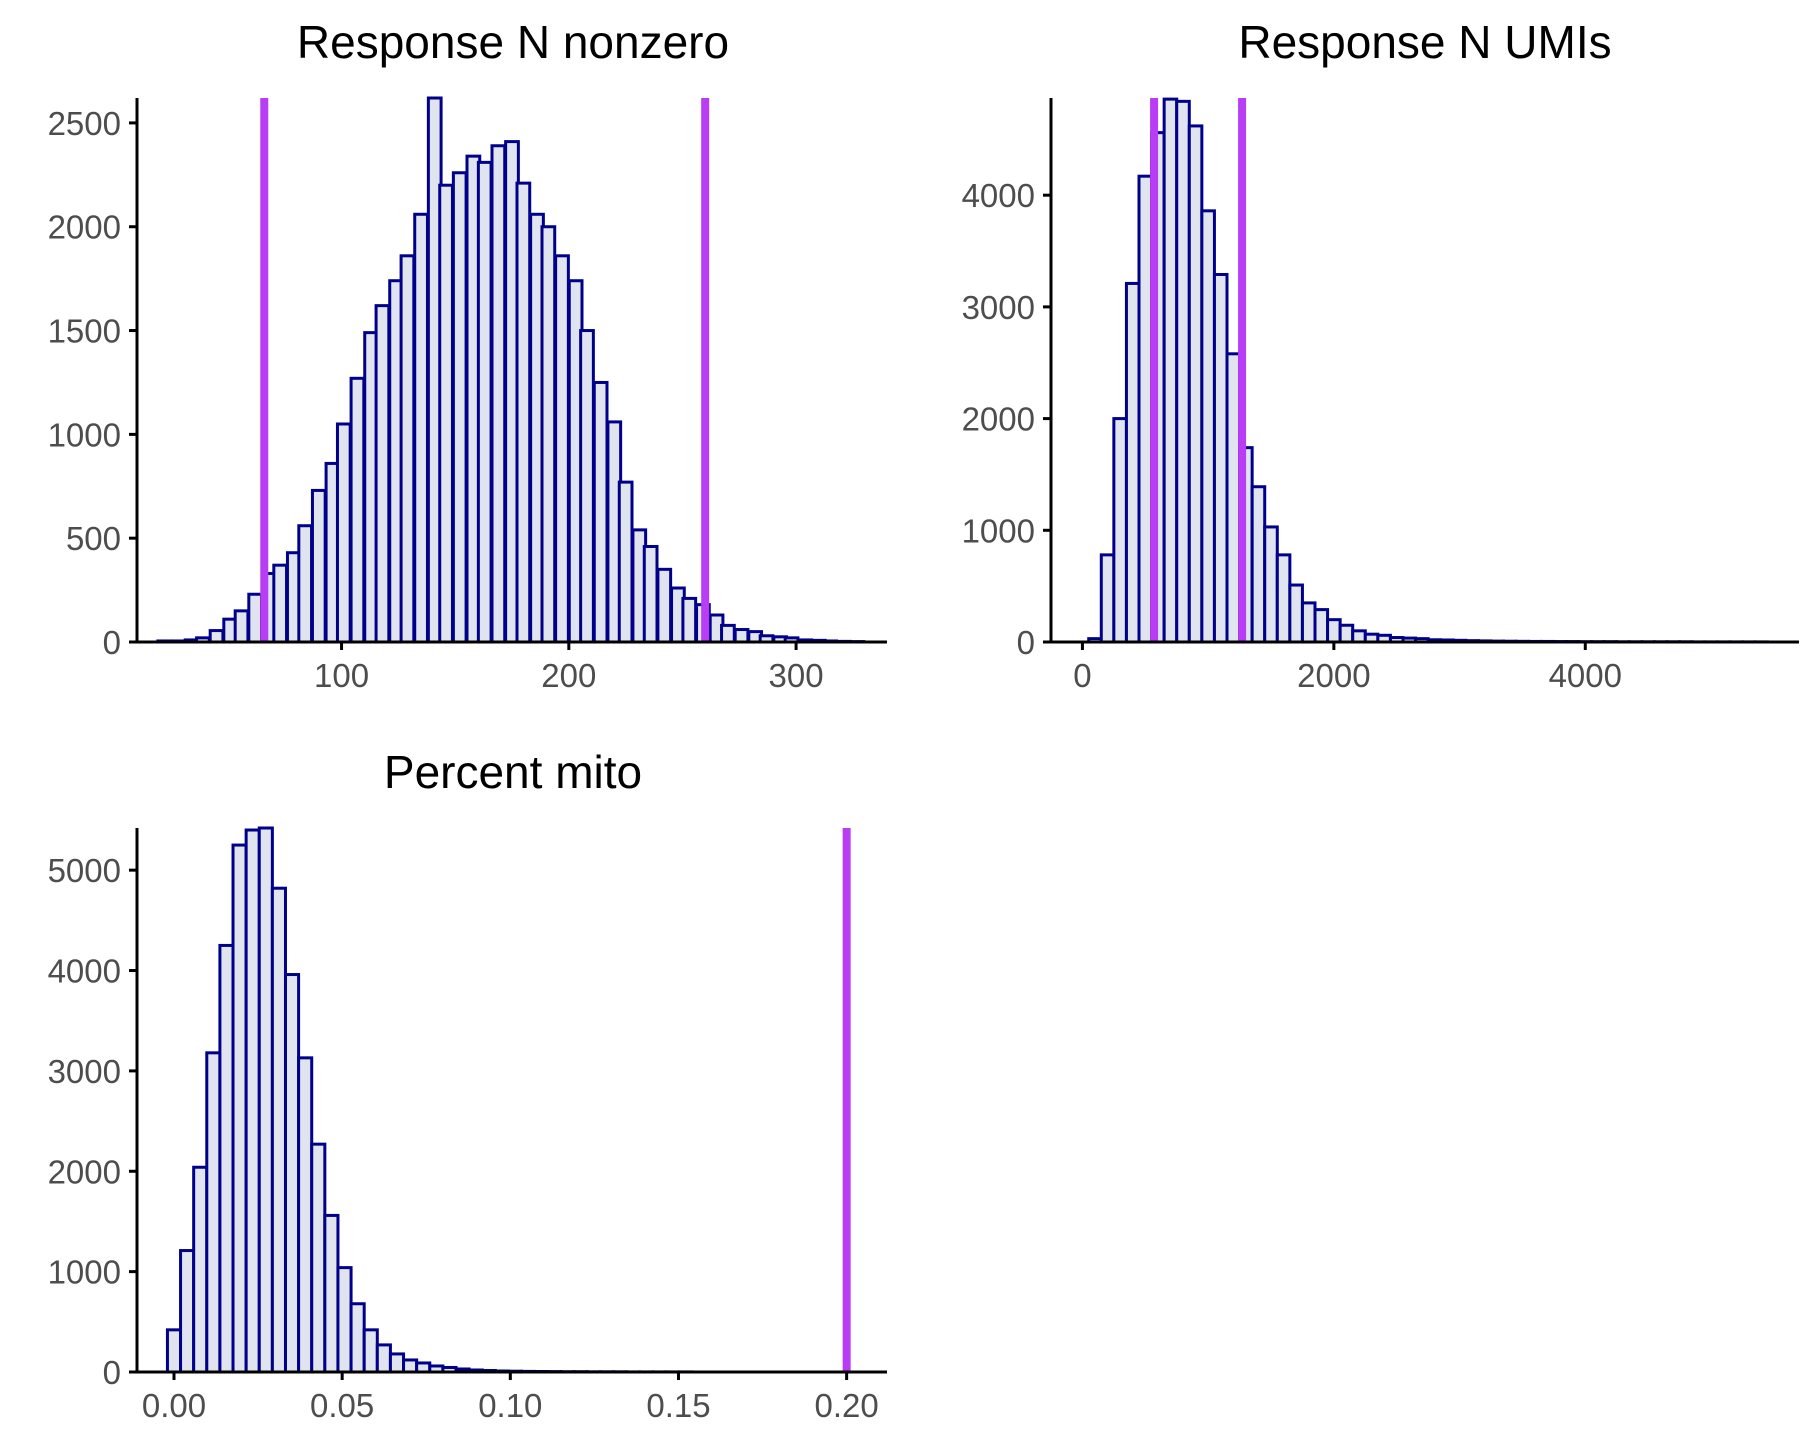  I want to click on bars, so click(511, 370).